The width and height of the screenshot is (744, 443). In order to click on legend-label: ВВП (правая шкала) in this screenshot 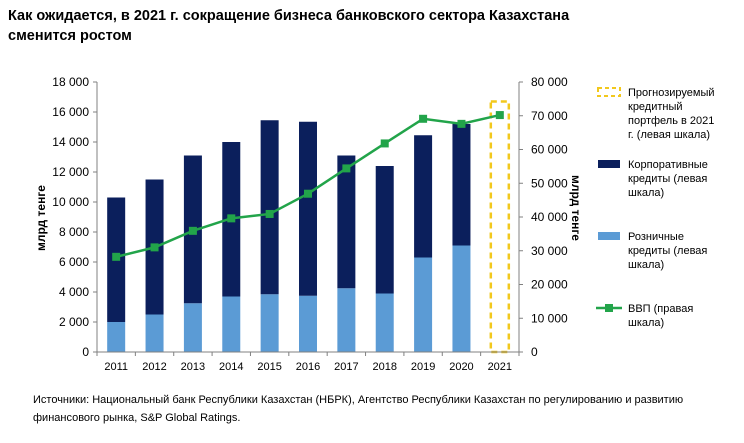, I will do `click(660, 316)`.